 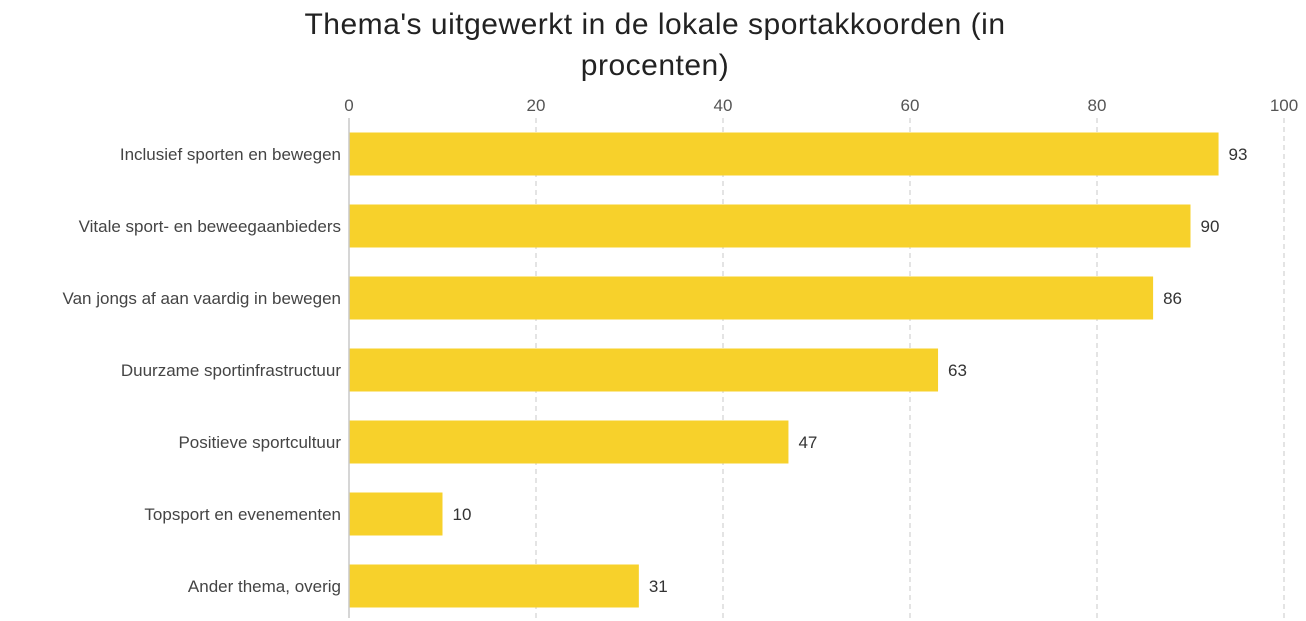 I want to click on category-label: Ander thema, overig, so click(x=264, y=586).